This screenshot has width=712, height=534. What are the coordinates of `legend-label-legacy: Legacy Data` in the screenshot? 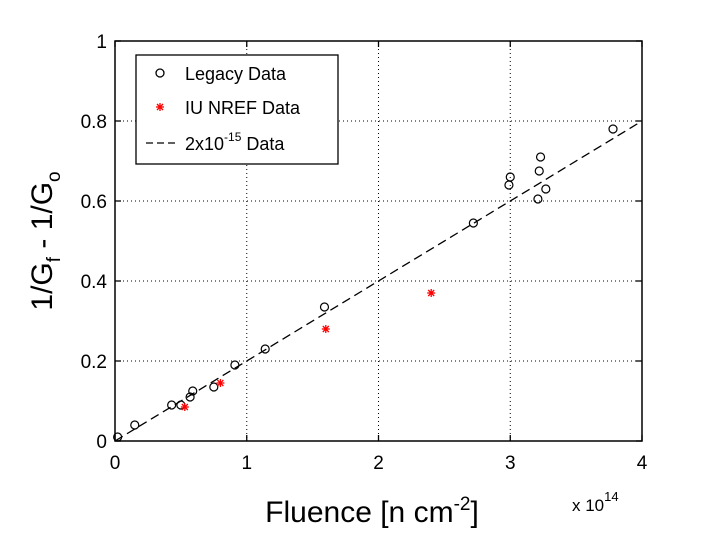 It's located at (236, 74).